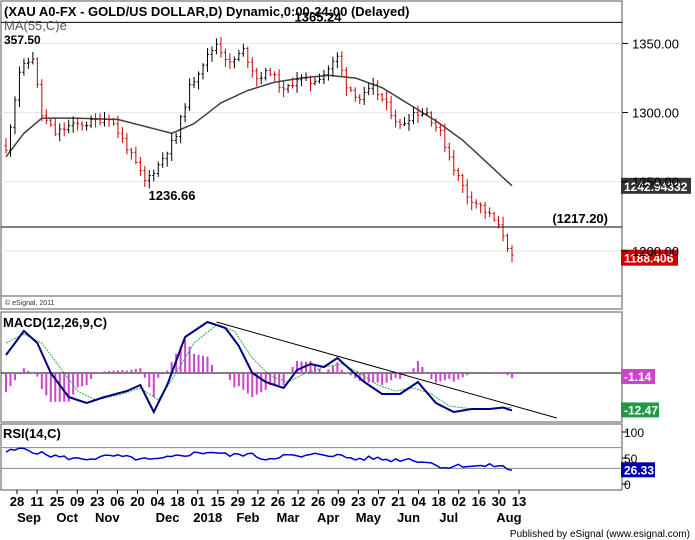 The height and width of the screenshot is (540, 695). What do you see at coordinates (30, 303) in the screenshot?
I see `copyright-label: © eSignal, 2011` at bounding box center [30, 303].